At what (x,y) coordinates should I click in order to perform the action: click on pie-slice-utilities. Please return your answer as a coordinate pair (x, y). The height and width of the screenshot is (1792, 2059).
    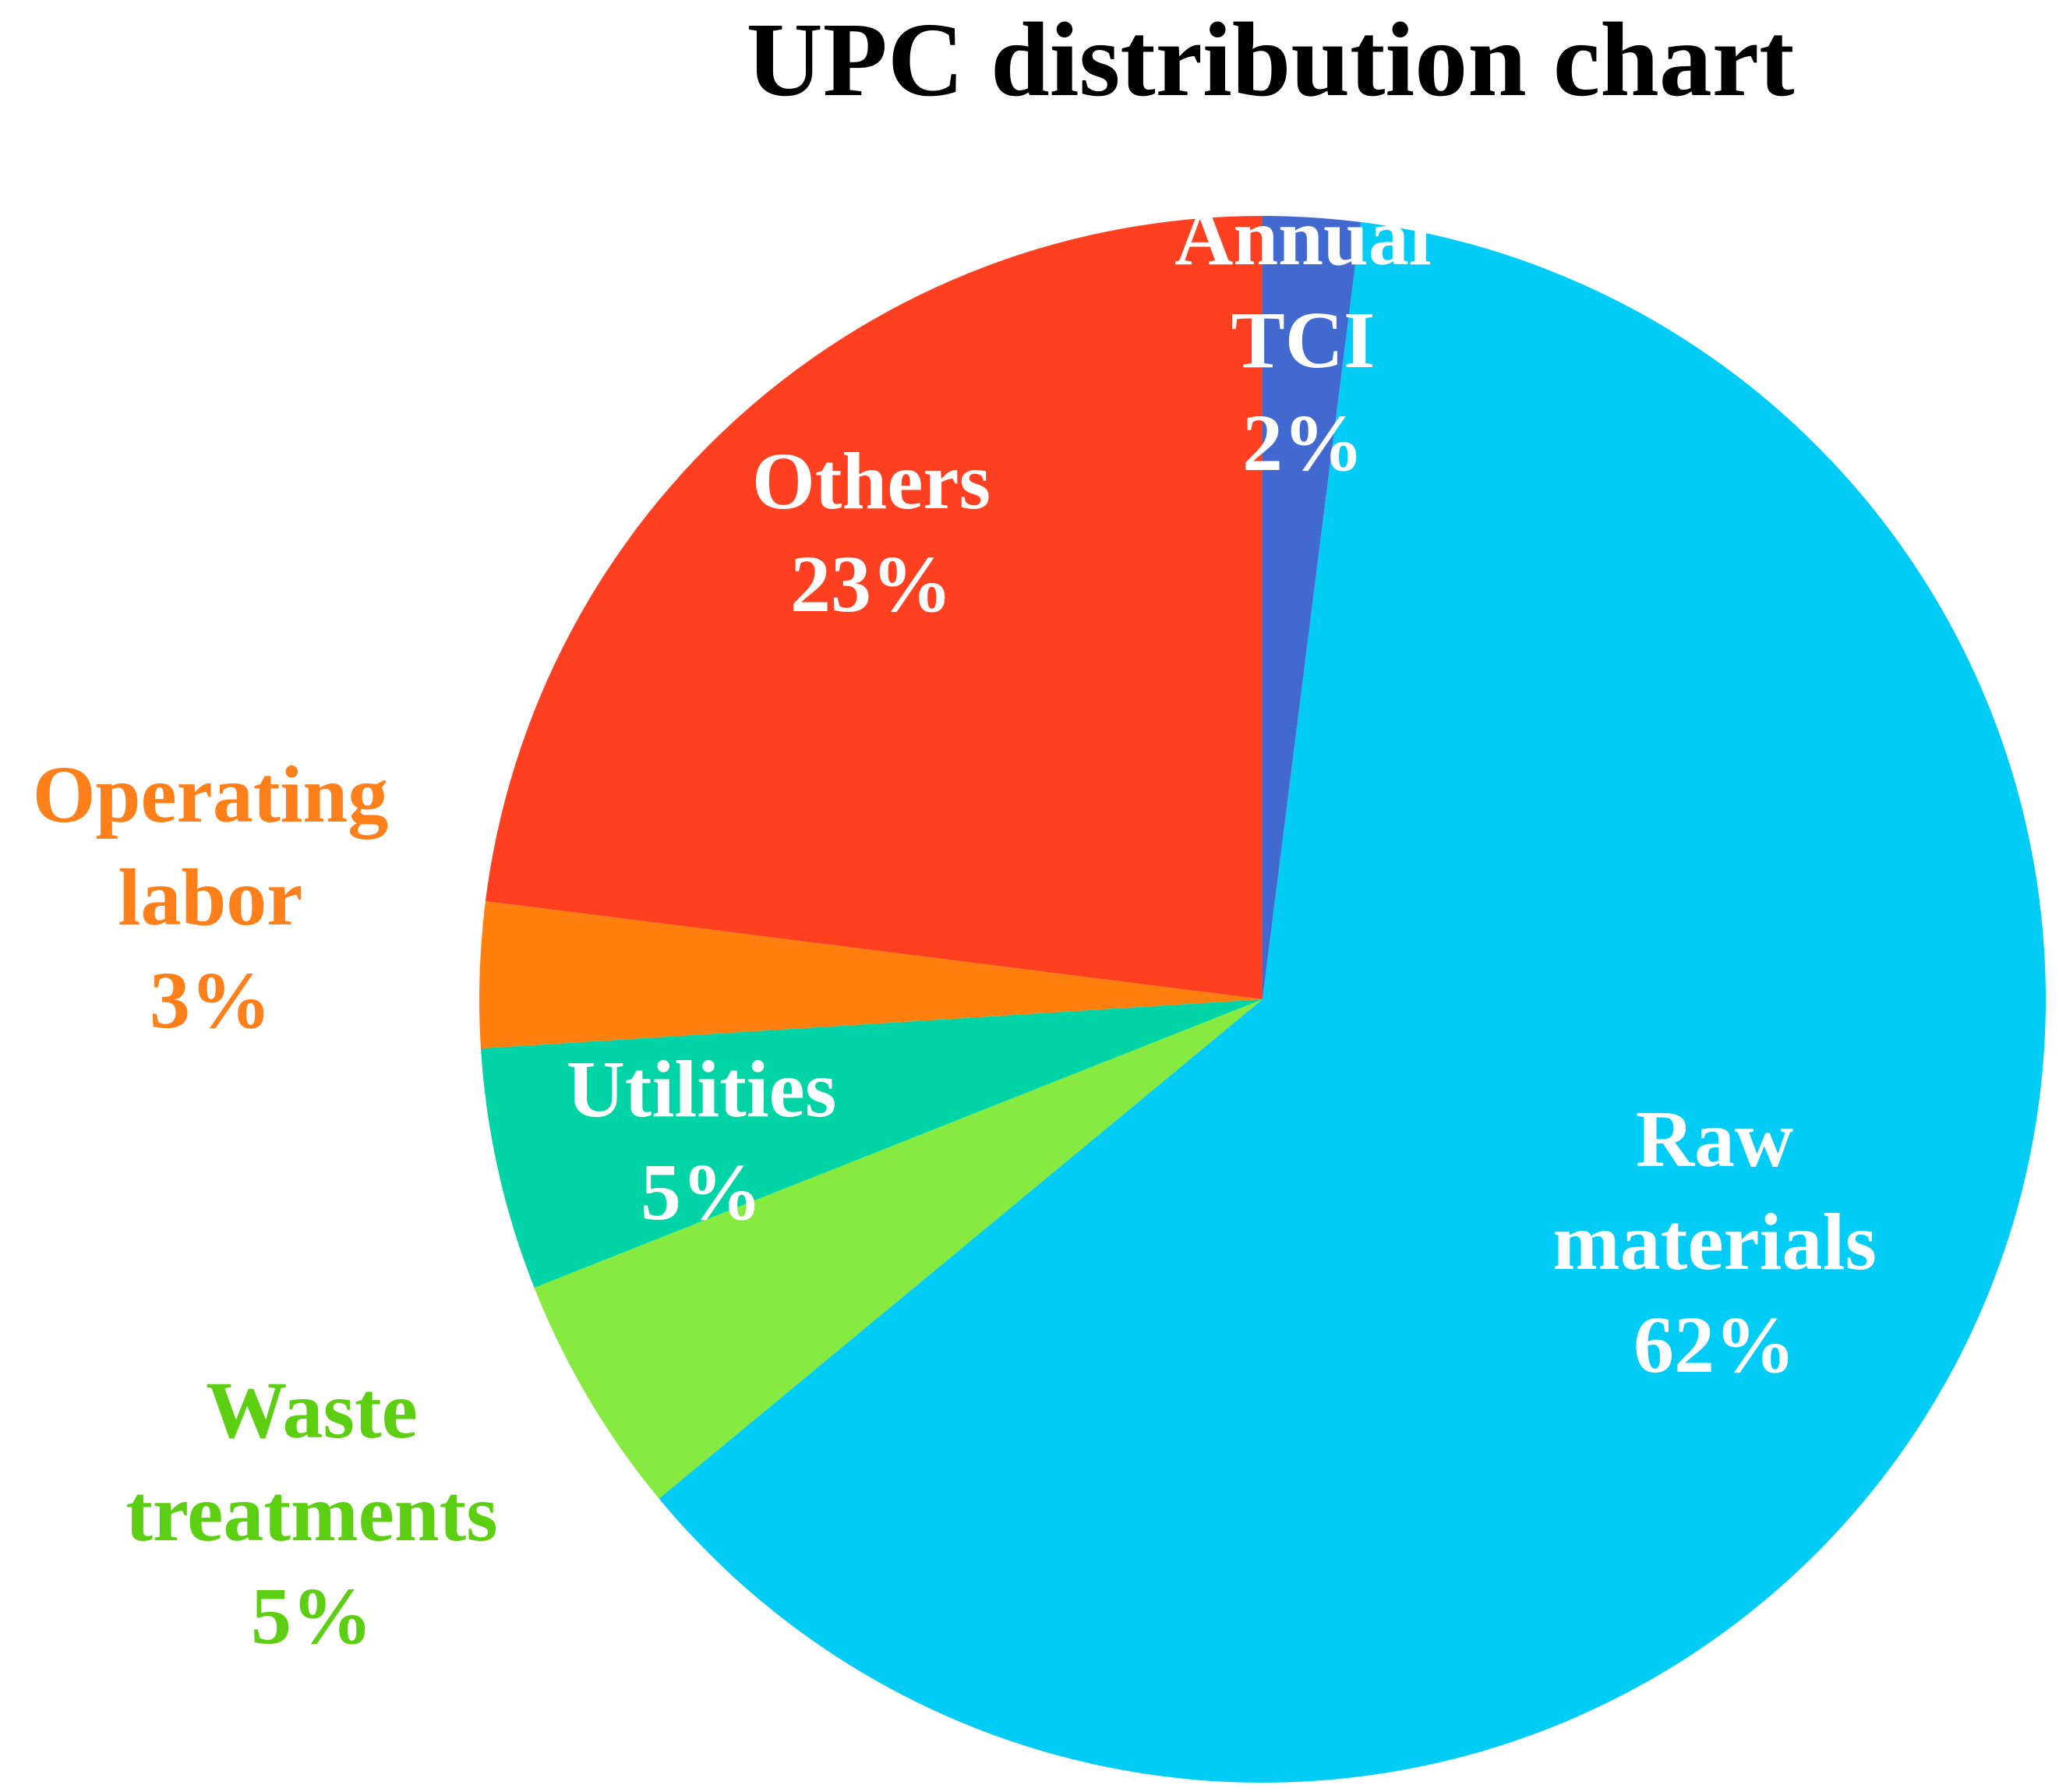
    Looking at the image, I should click on (871, 1143).